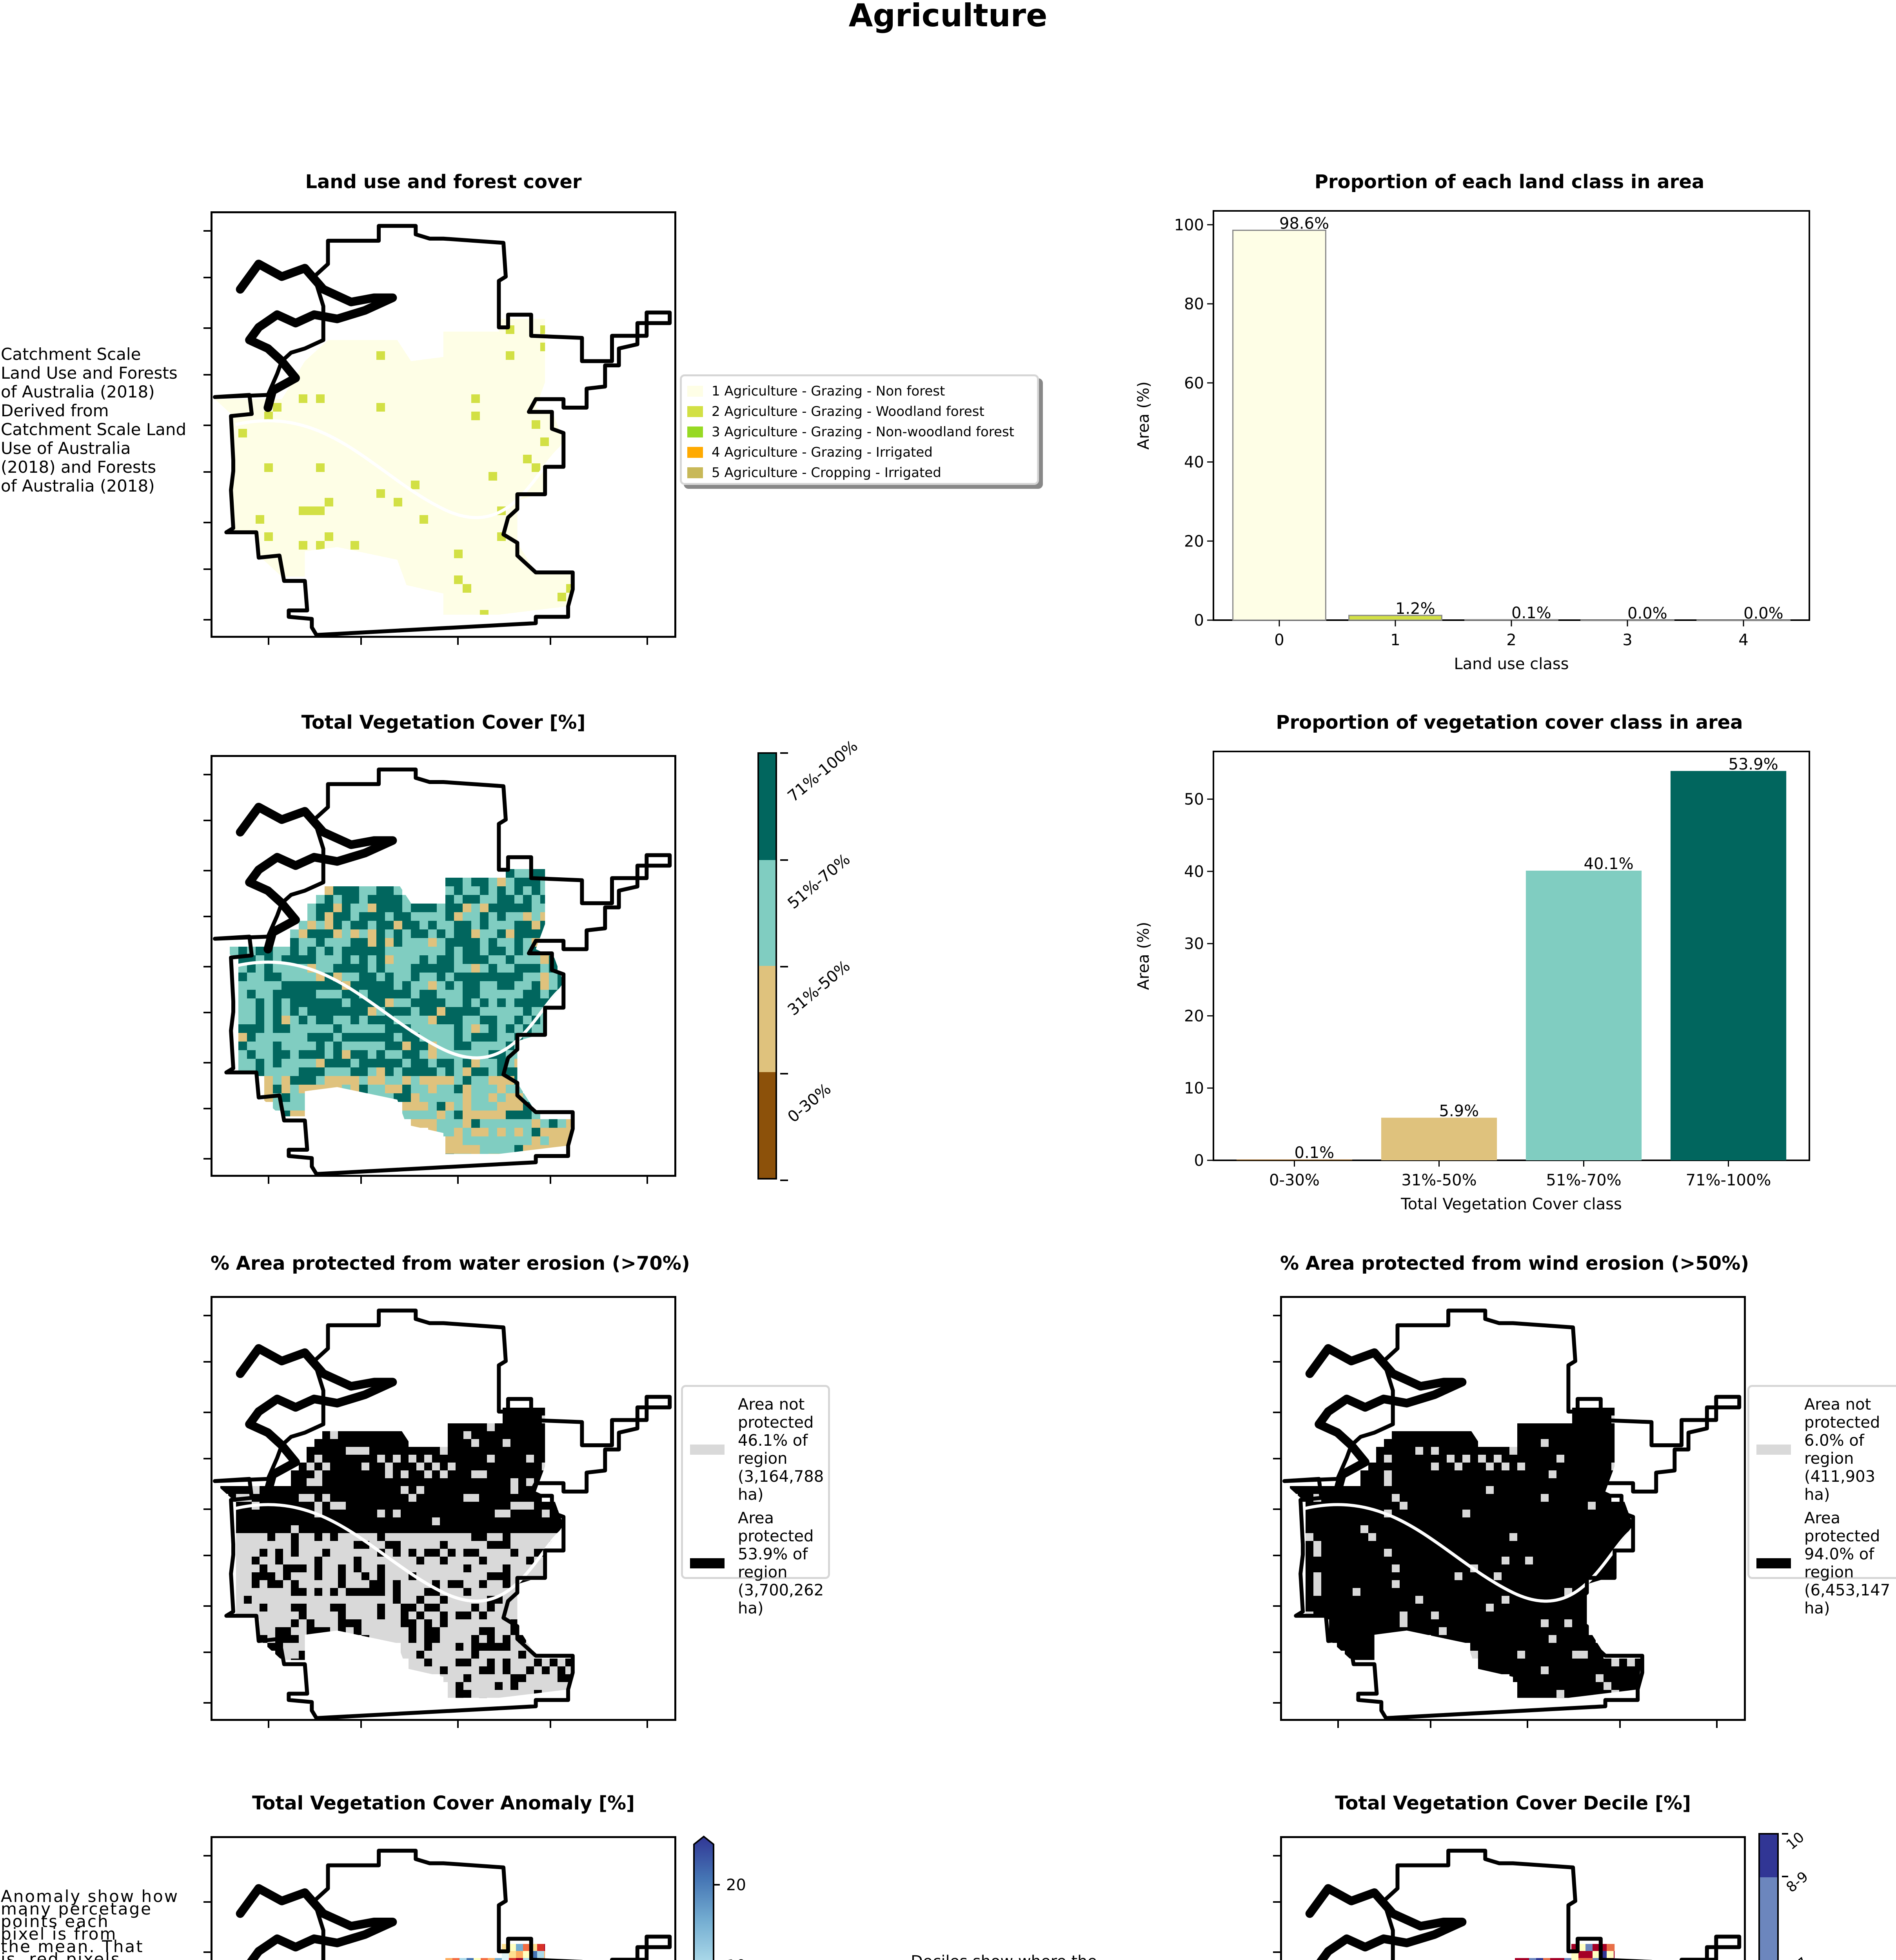  I want to click on colorbar-label: 4-7, so click(1797, 1957).